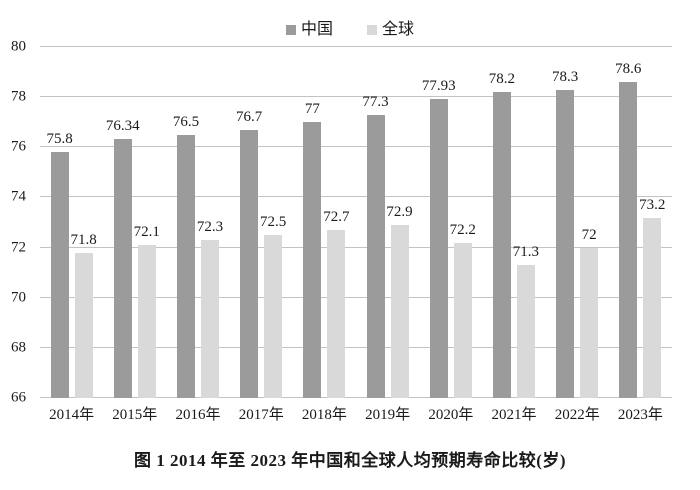 The width and height of the screenshot is (700, 490). I want to click on x-tick-label: 2019年, so click(388, 415).